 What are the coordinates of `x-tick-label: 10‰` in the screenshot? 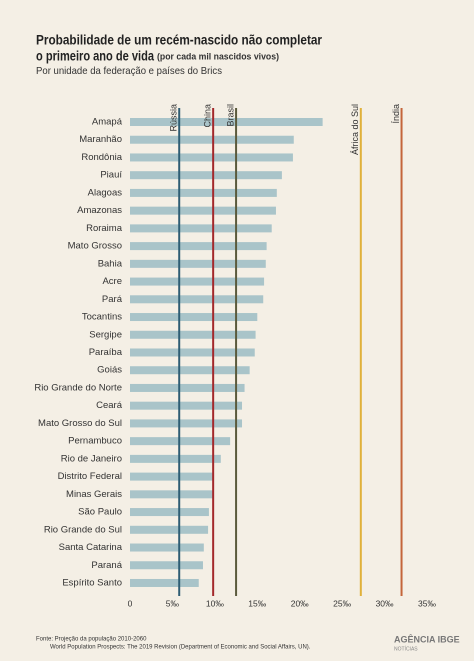 It's located at (215, 603).